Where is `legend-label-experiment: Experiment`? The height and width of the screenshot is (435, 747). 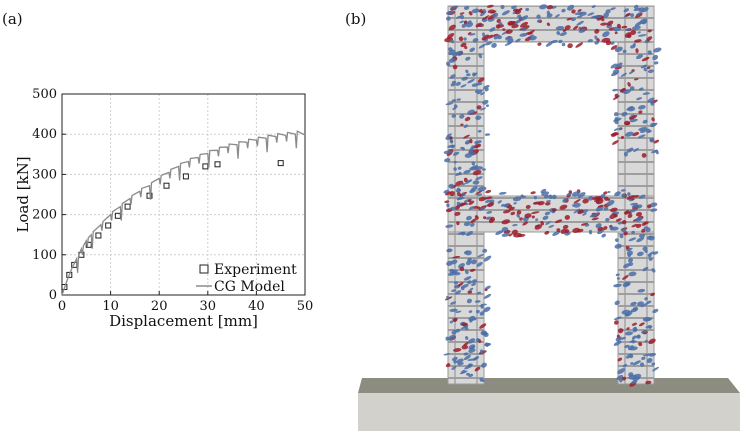
legend-label-experiment: Experiment is located at coordinates (255, 270).